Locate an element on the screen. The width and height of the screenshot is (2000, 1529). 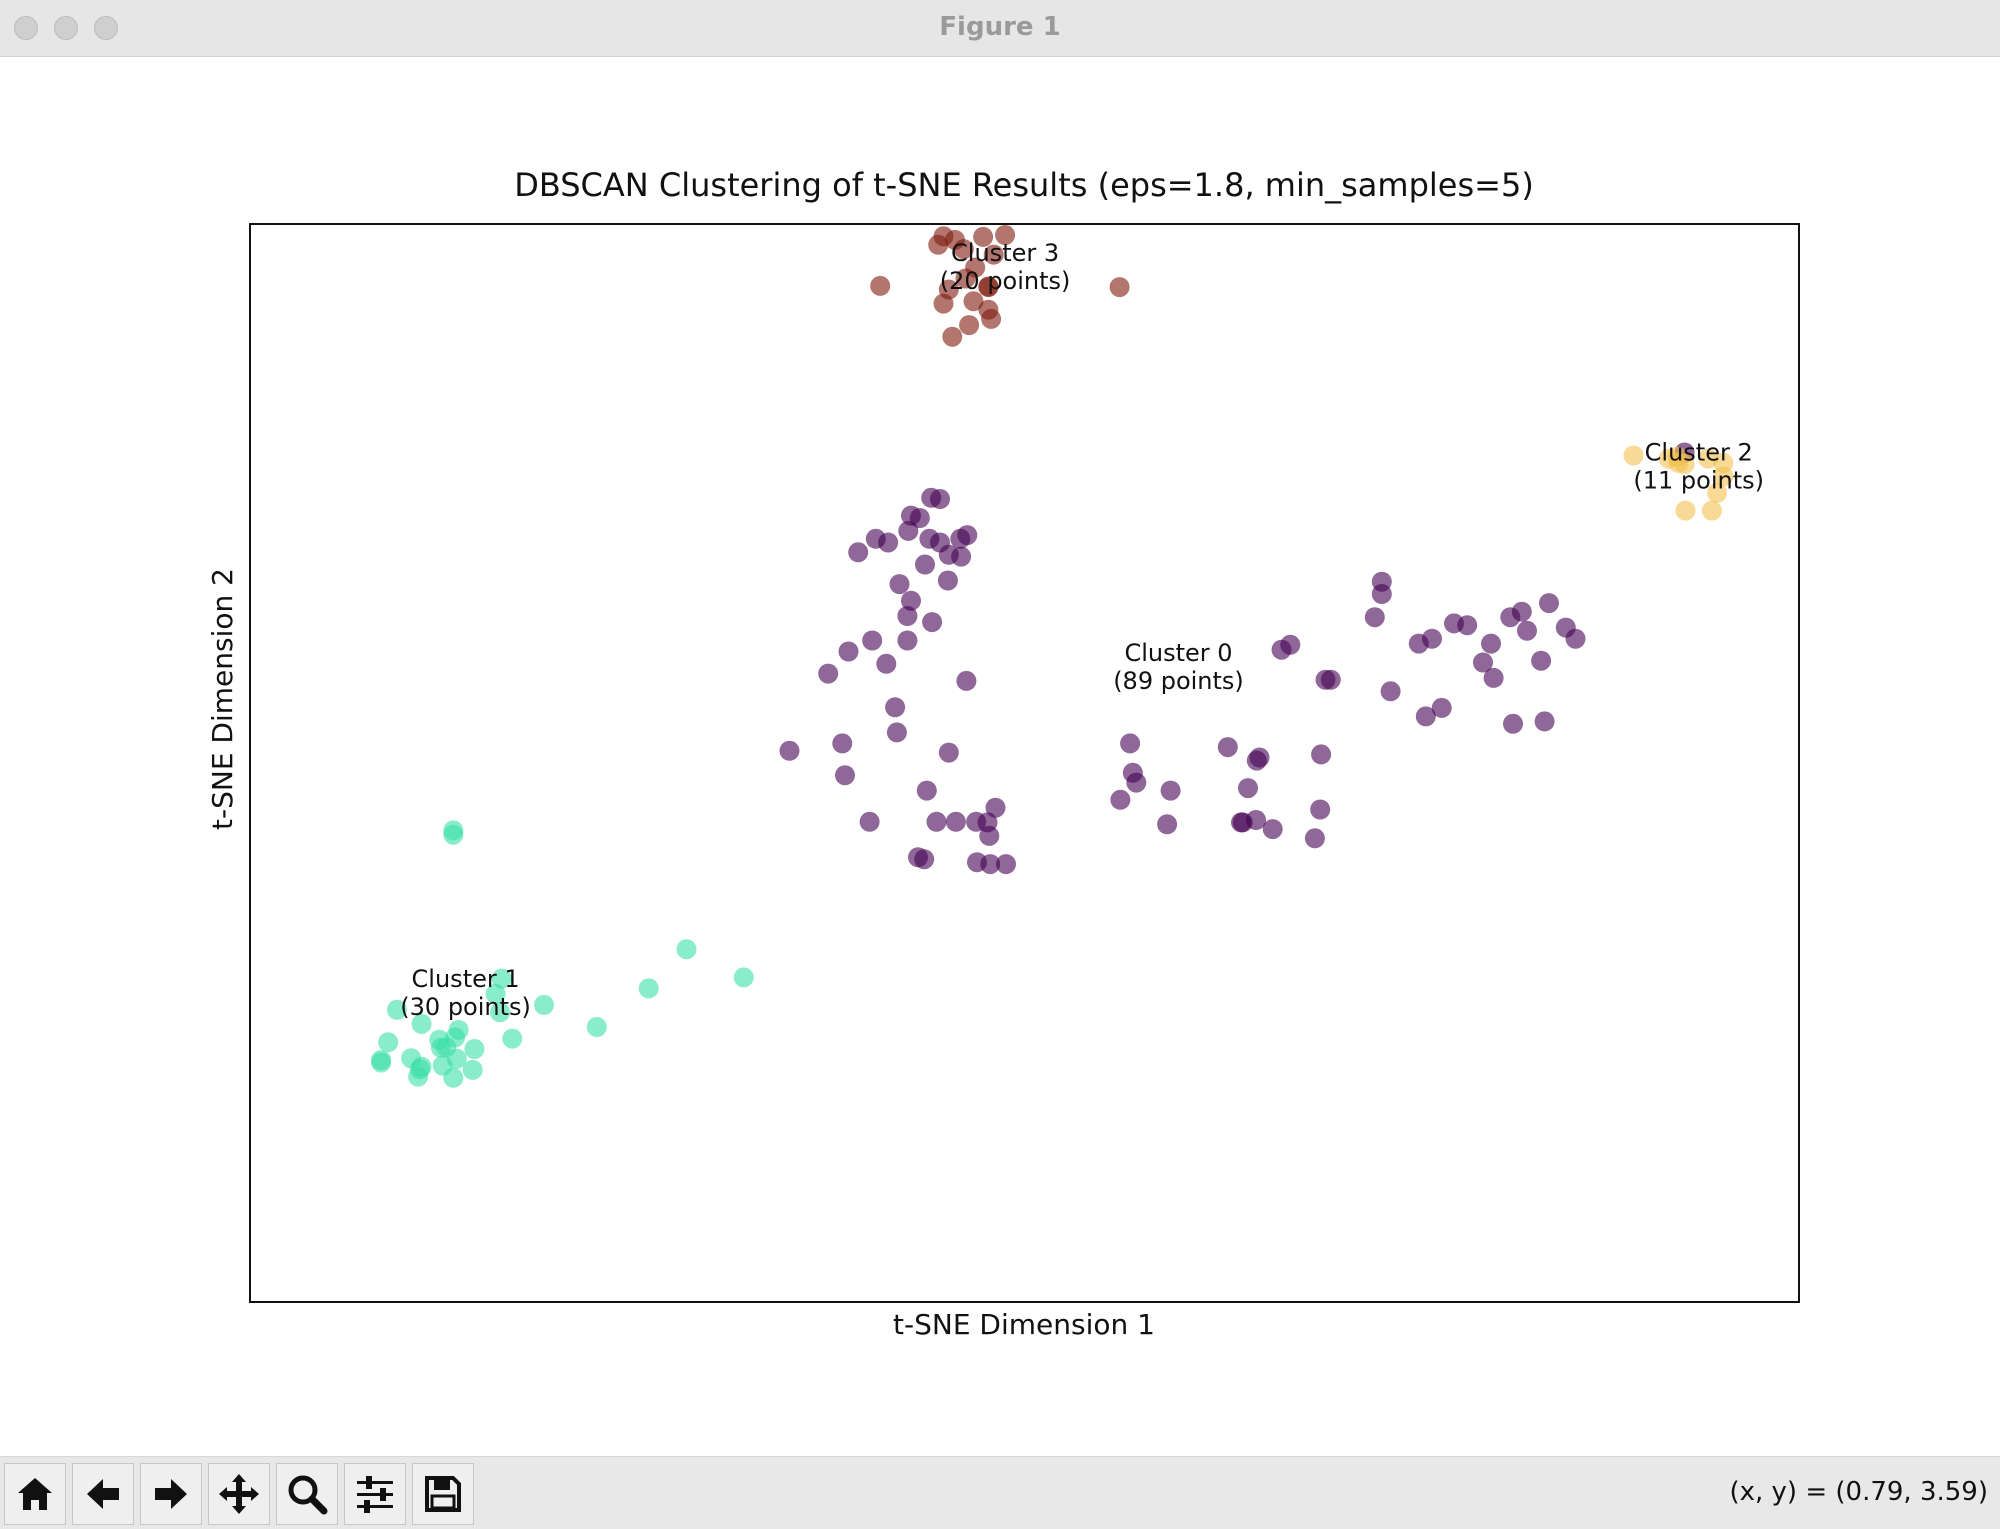
arrow-left-icon is located at coordinates (103, 1494).